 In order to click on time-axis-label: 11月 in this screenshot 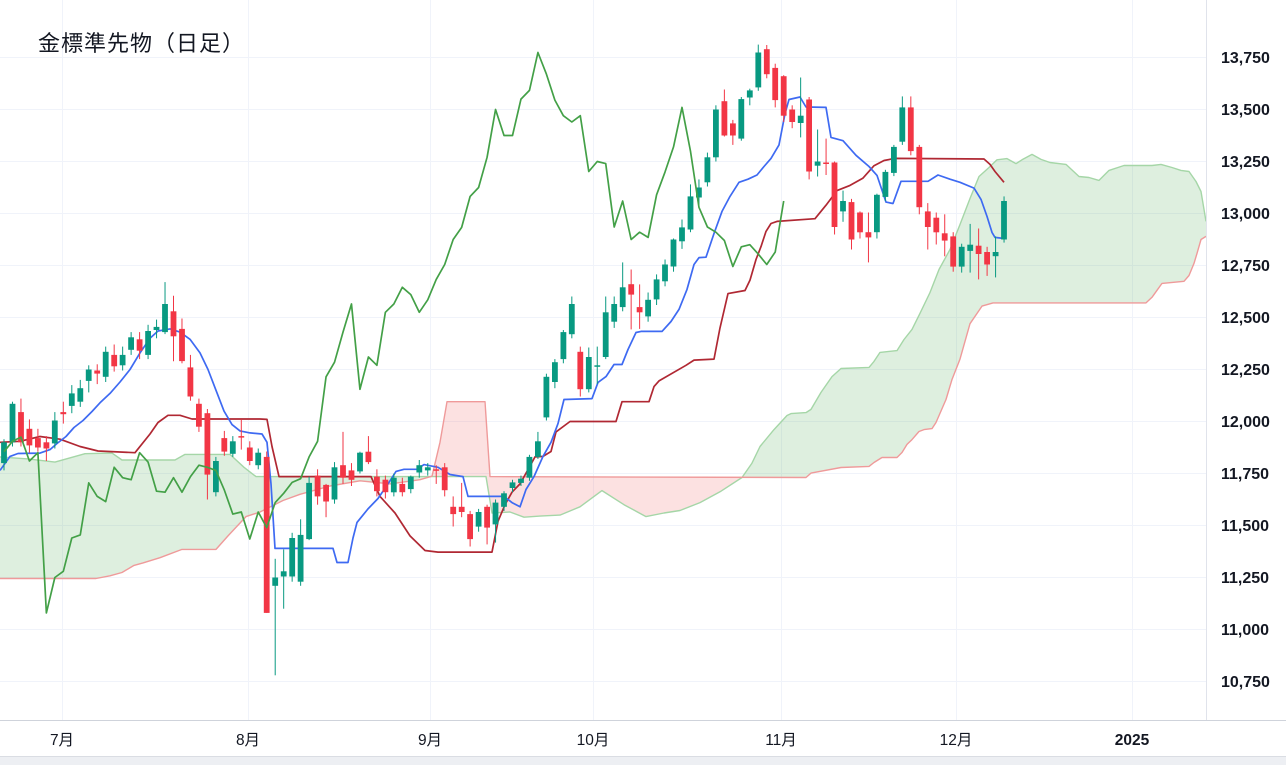, I will do `click(781, 740)`.